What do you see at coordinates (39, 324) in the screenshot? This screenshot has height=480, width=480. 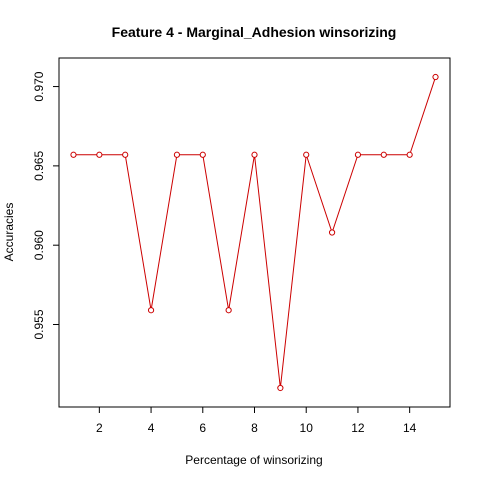 I see `y-tick-label: 0.955` at bounding box center [39, 324].